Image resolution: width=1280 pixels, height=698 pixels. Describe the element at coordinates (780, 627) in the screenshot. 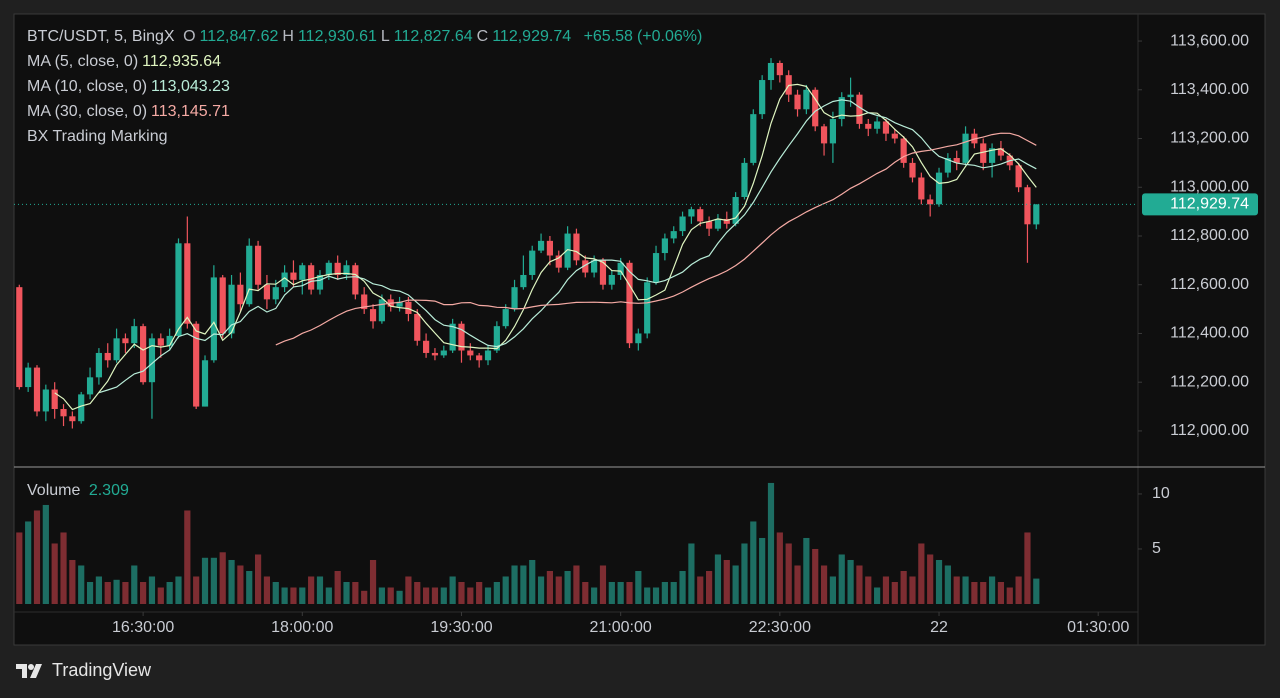

I see `x-tick-label: 22:30:00` at that location.